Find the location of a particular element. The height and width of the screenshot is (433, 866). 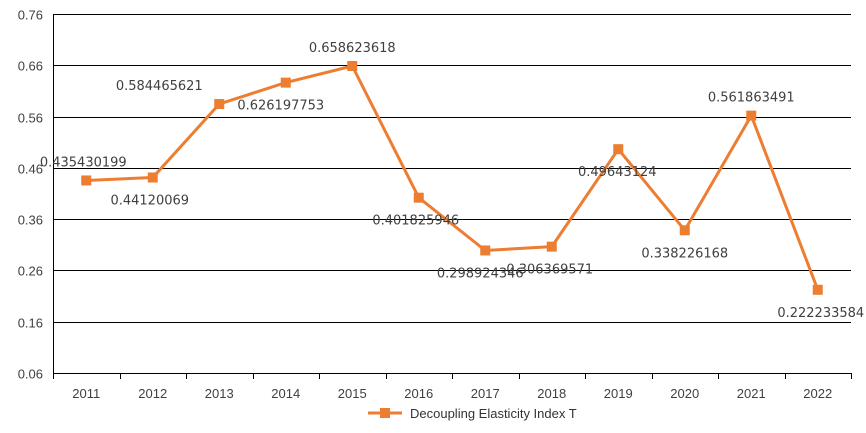

data-label: 0.49643124 is located at coordinates (617, 172).